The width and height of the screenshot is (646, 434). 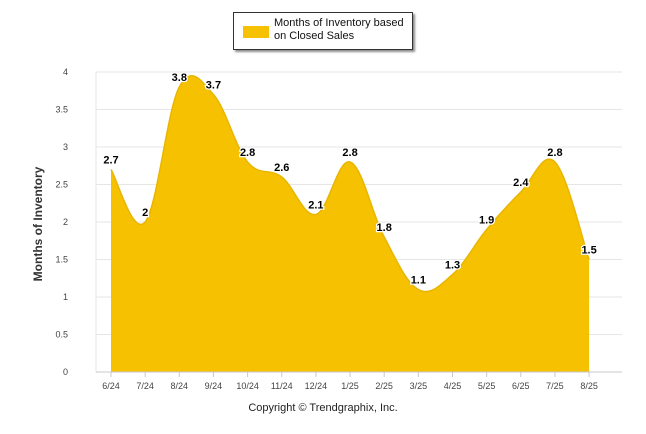 I want to click on y-tick-label: 3.5, so click(x=61, y=110).